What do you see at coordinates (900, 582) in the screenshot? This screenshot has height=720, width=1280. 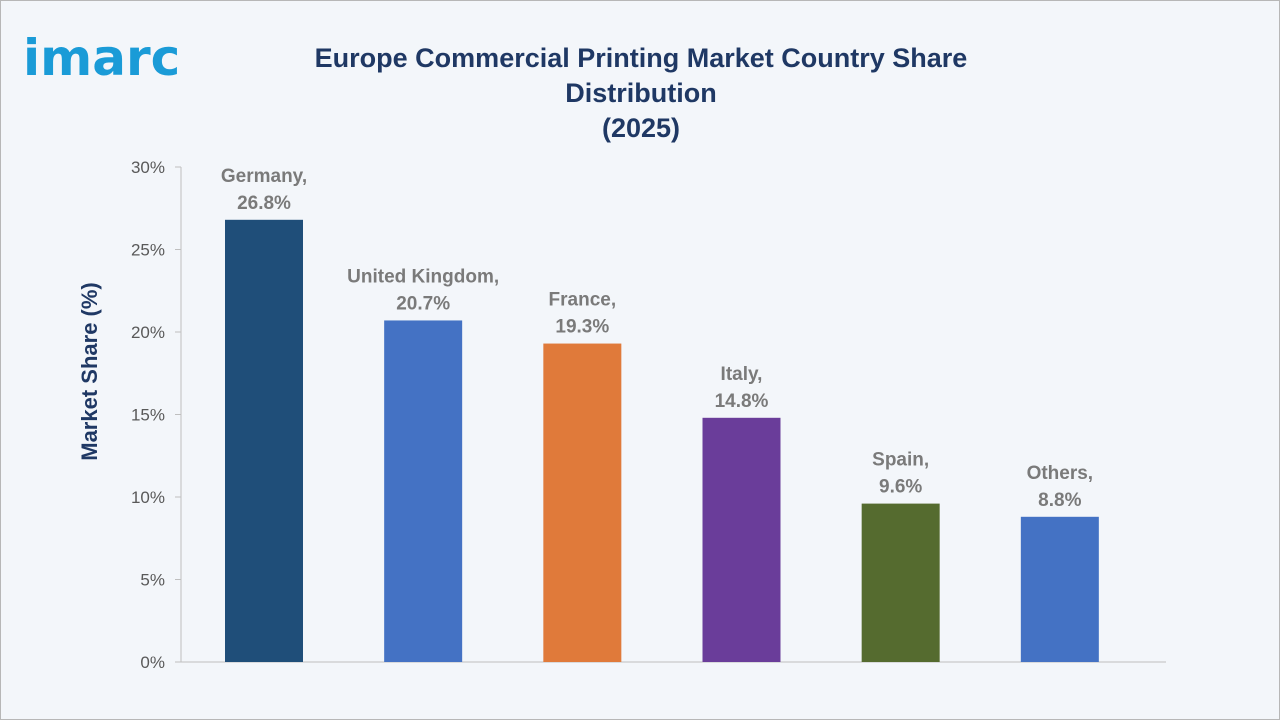 I see `bar-spain` at bounding box center [900, 582].